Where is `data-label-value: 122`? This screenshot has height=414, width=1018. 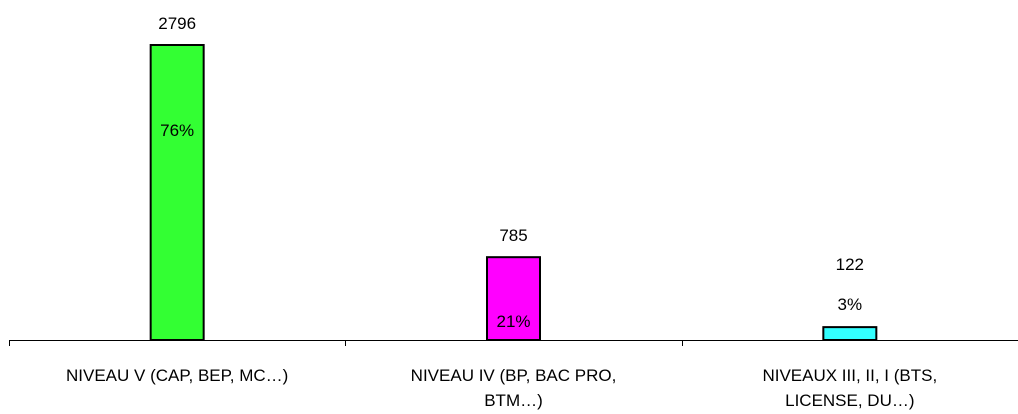 data-label-value: 122 is located at coordinates (850, 264).